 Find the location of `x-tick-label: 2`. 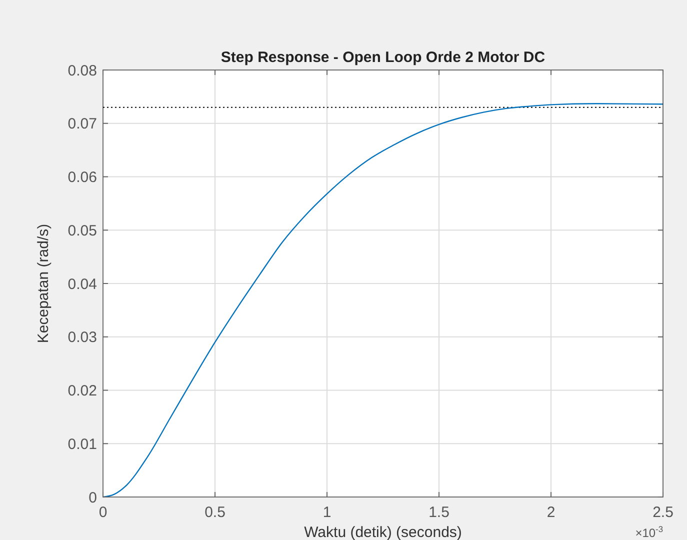

x-tick-label: 2 is located at coordinates (551, 512).